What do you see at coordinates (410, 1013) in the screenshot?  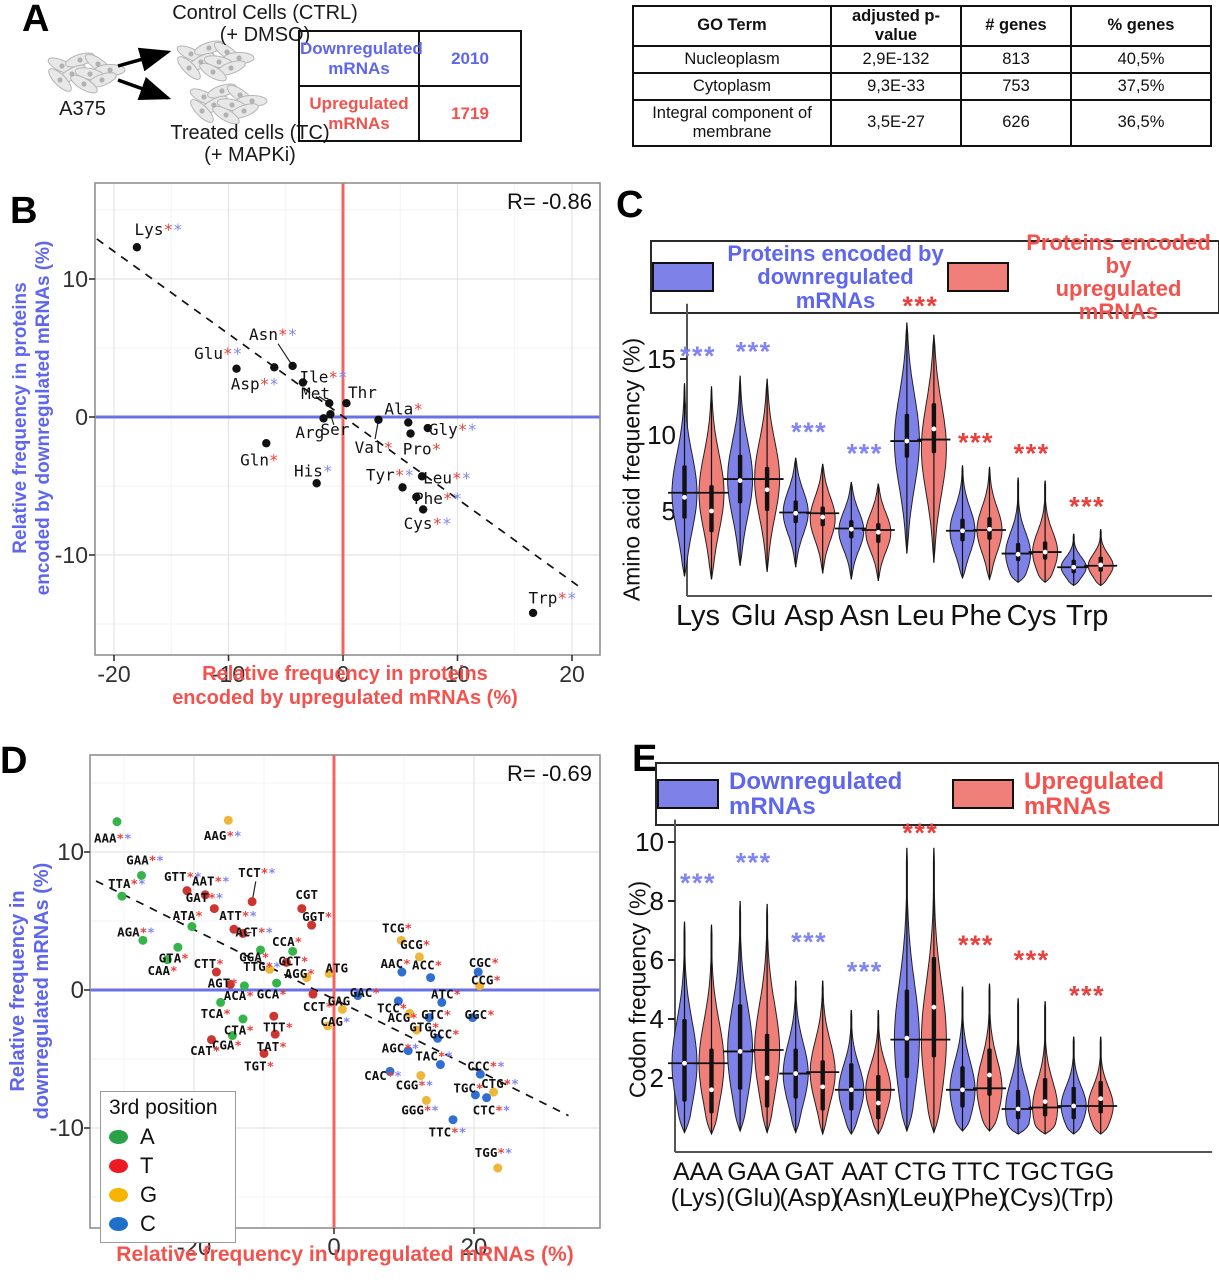 I see `data-point-ACG` at bounding box center [410, 1013].